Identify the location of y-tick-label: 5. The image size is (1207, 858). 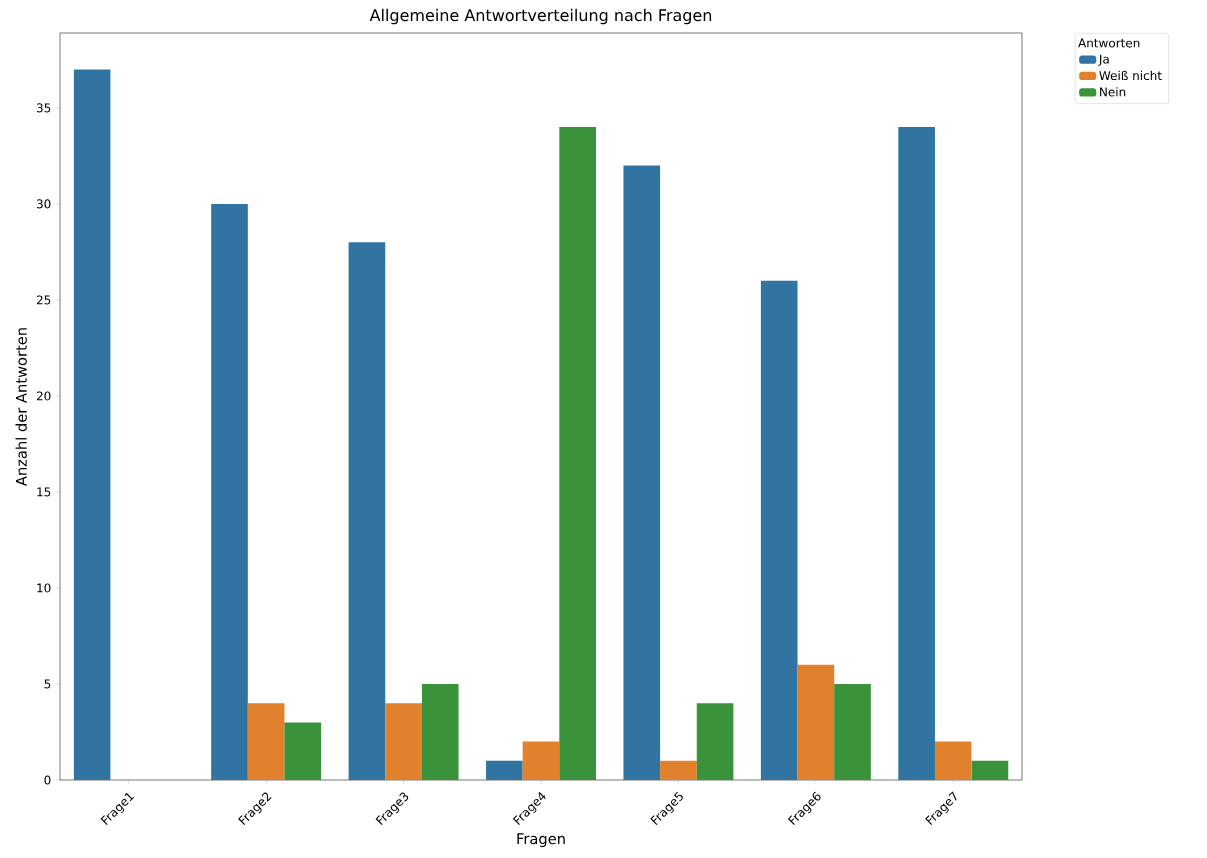
(47, 684).